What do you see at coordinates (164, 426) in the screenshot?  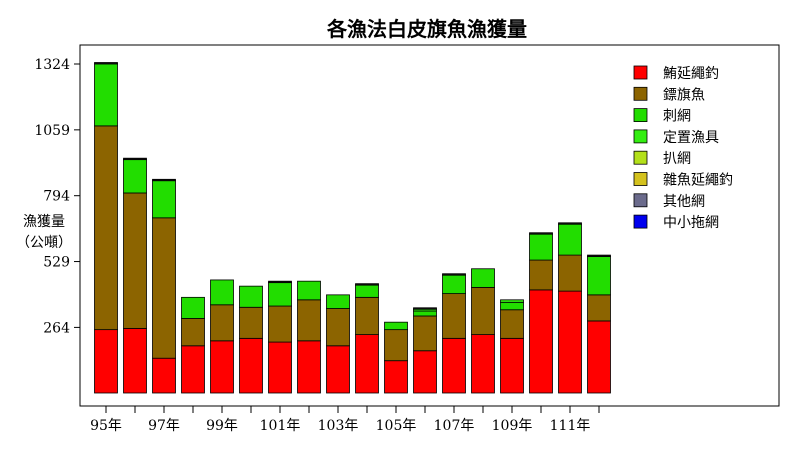 I see `x-tick-label: 97年` at bounding box center [164, 426].